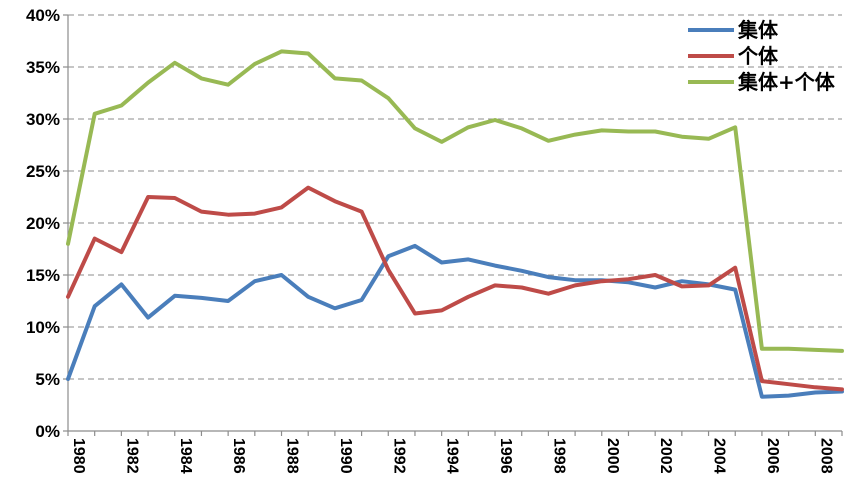 This screenshot has width=856, height=503. Describe the element at coordinates (786, 82) in the screenshot. I see `legend-label: 集体+个体` at that location.